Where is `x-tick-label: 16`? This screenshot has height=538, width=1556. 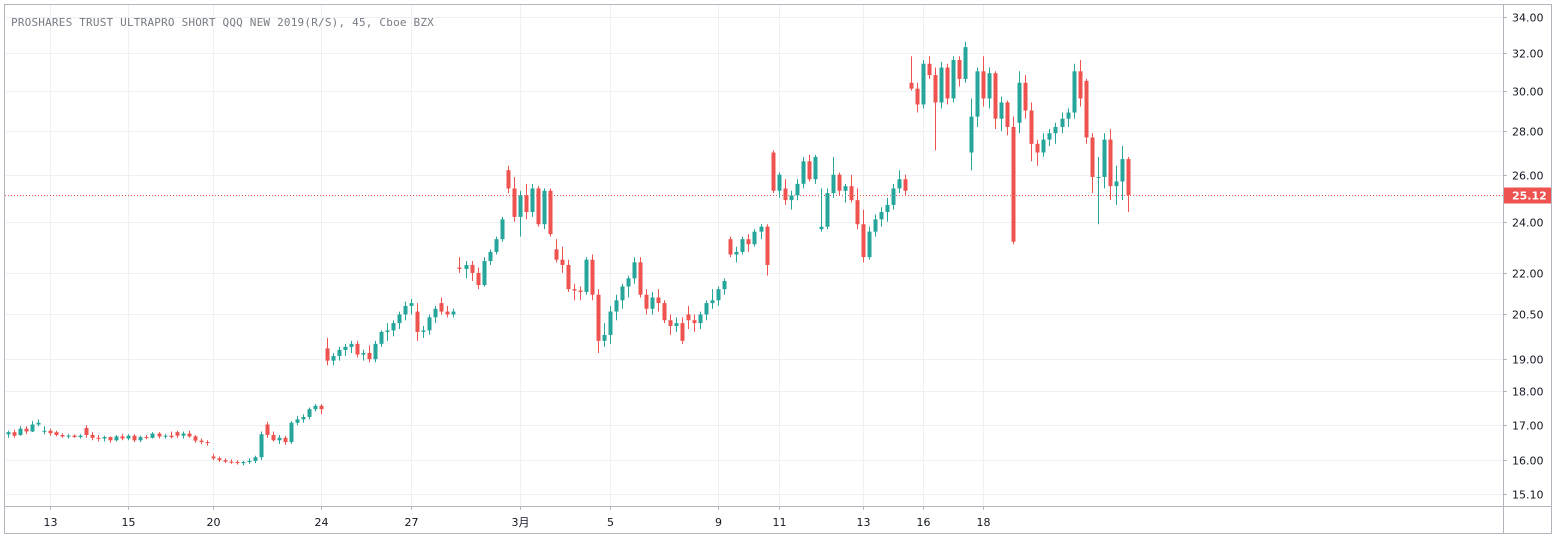
x-tick-label: 16 is located at coordinates (924, 522).